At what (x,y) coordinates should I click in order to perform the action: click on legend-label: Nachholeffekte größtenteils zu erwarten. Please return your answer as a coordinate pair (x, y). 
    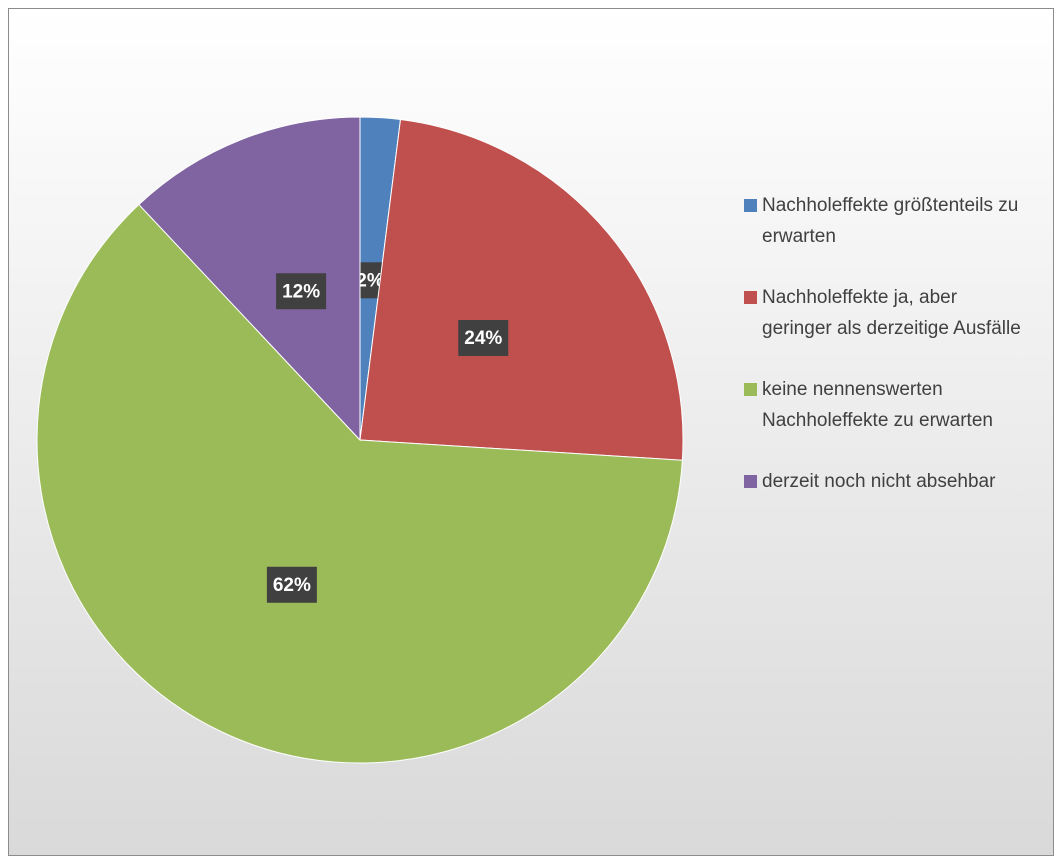
    Looking at the image, I should click on (890, 221).